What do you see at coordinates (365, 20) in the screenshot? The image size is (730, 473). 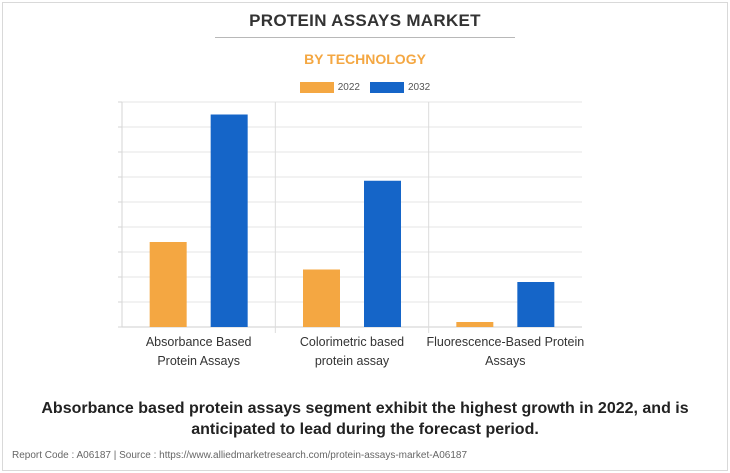 I see `chart-title: PROTEIN ASSAYS MARKET` at bounding box center [365, 20].